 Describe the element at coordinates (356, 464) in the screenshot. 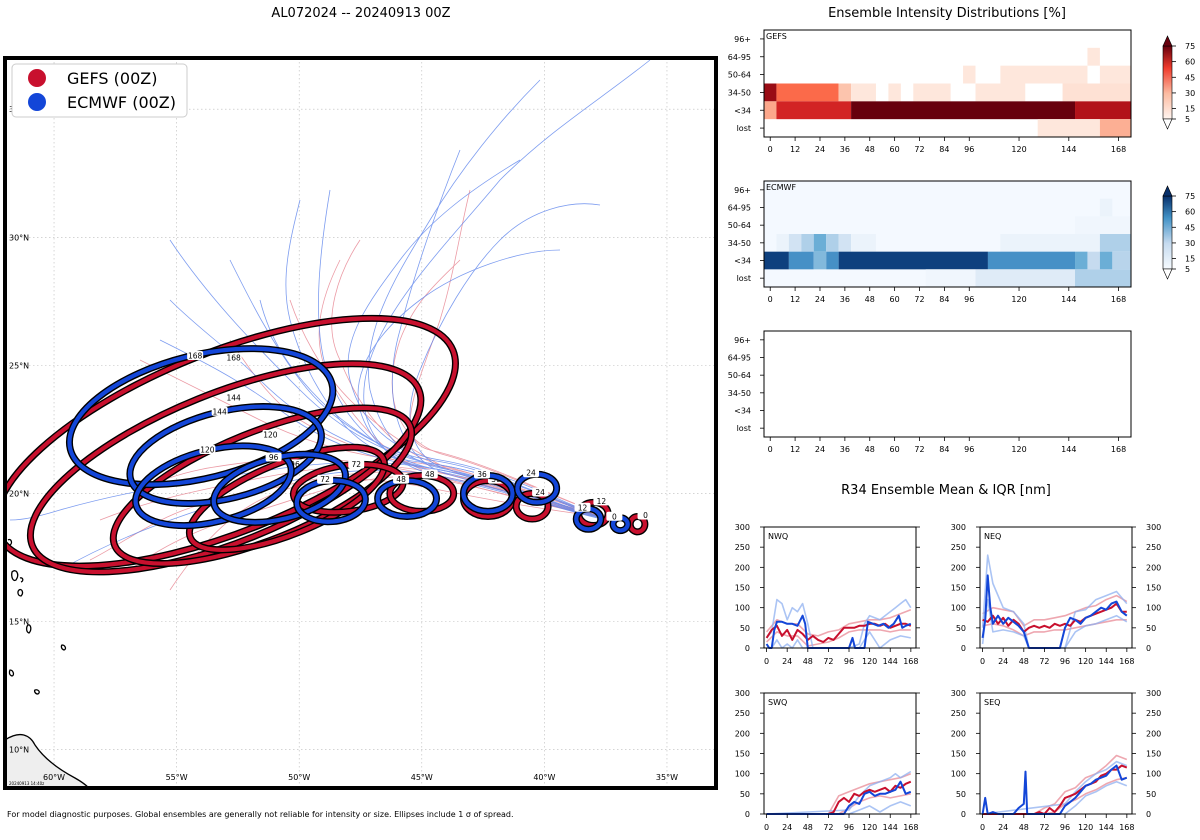

I see `gefs-hour-label: 72` at that location.